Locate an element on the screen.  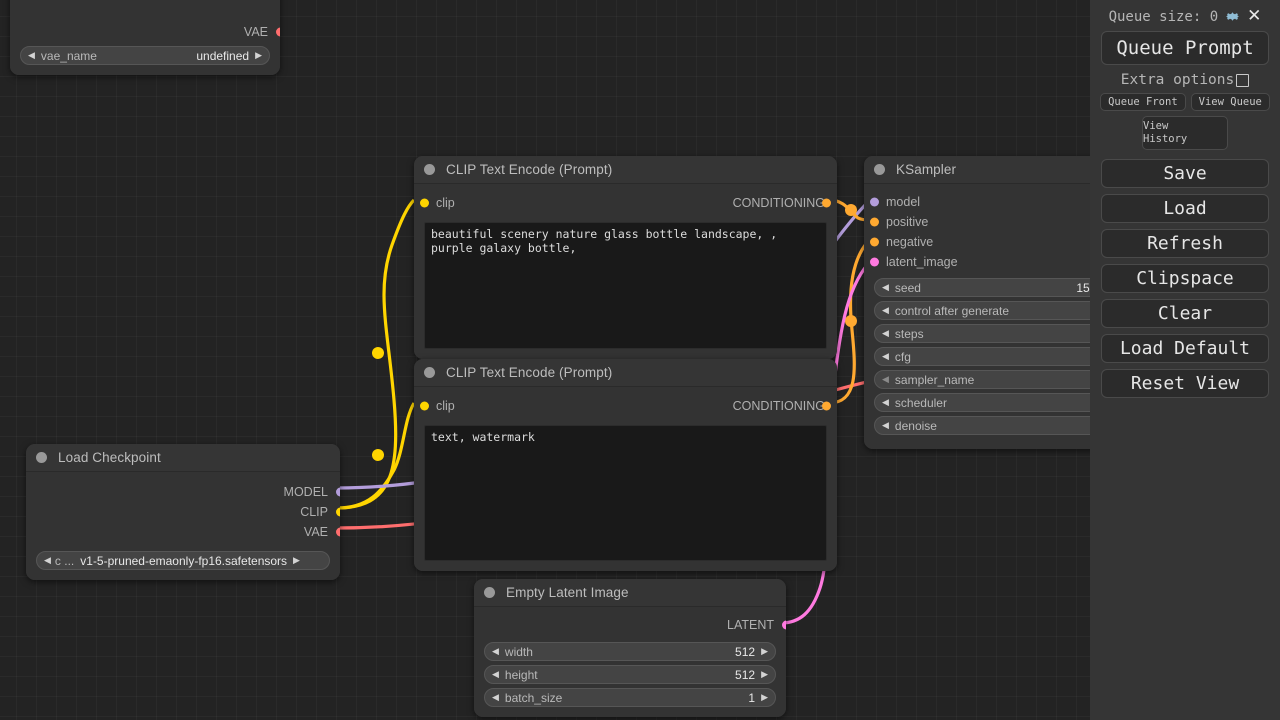
widget-control-after-generate: ◀ control after generate ran ▶ is located at coordinates (982, 310).